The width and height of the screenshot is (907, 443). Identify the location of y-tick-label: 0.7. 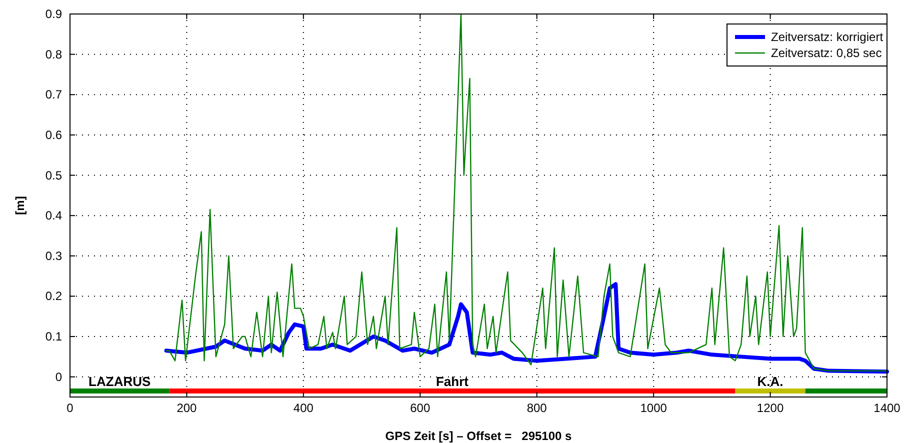
(53, 95).